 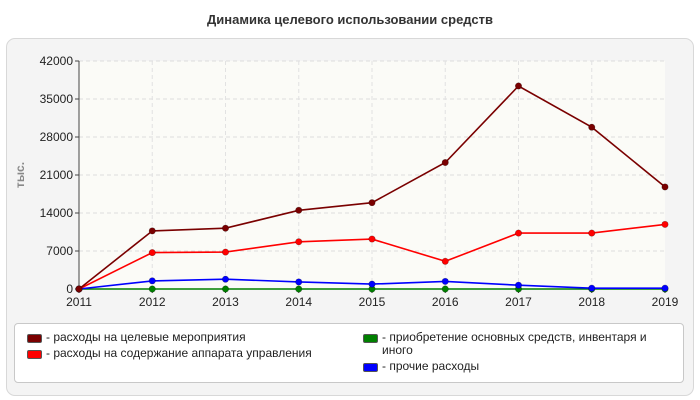 What do you see at coordinates (20, 175) in the screenshot?
I see `y-axis-label: тыс.` at bounding box center [20, 175].